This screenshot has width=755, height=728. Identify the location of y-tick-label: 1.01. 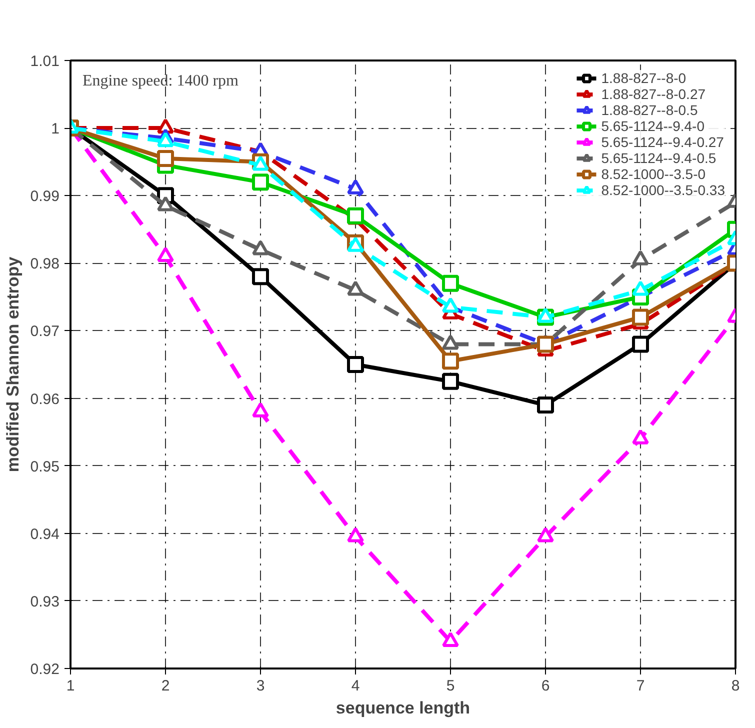
(45, 61).